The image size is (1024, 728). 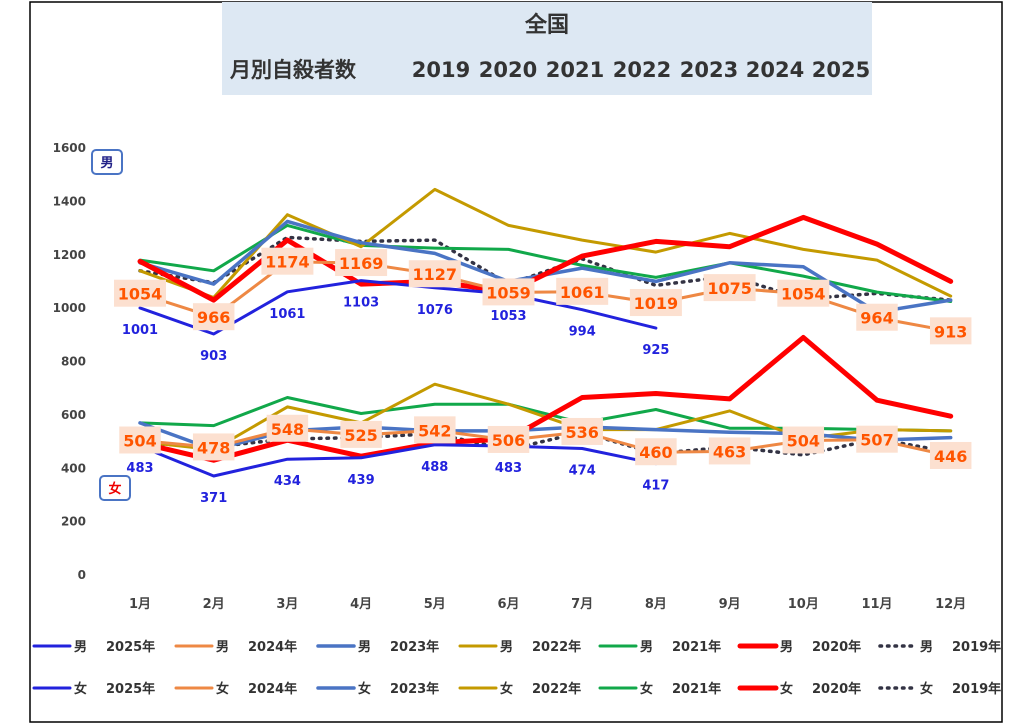 I want to click on legend-year: 2022年, so click(x=556, y=689).